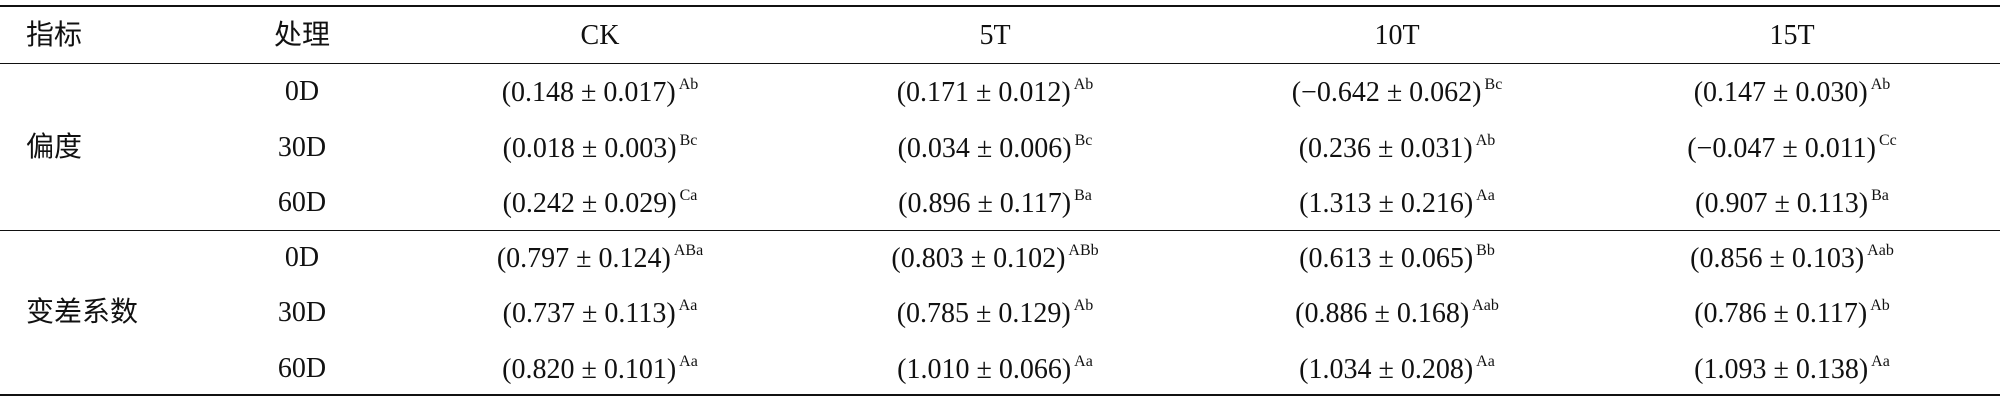  Describe the element at coordinates (1397, 35) in the screenshot. I see `header-cell: 10T` at that location.